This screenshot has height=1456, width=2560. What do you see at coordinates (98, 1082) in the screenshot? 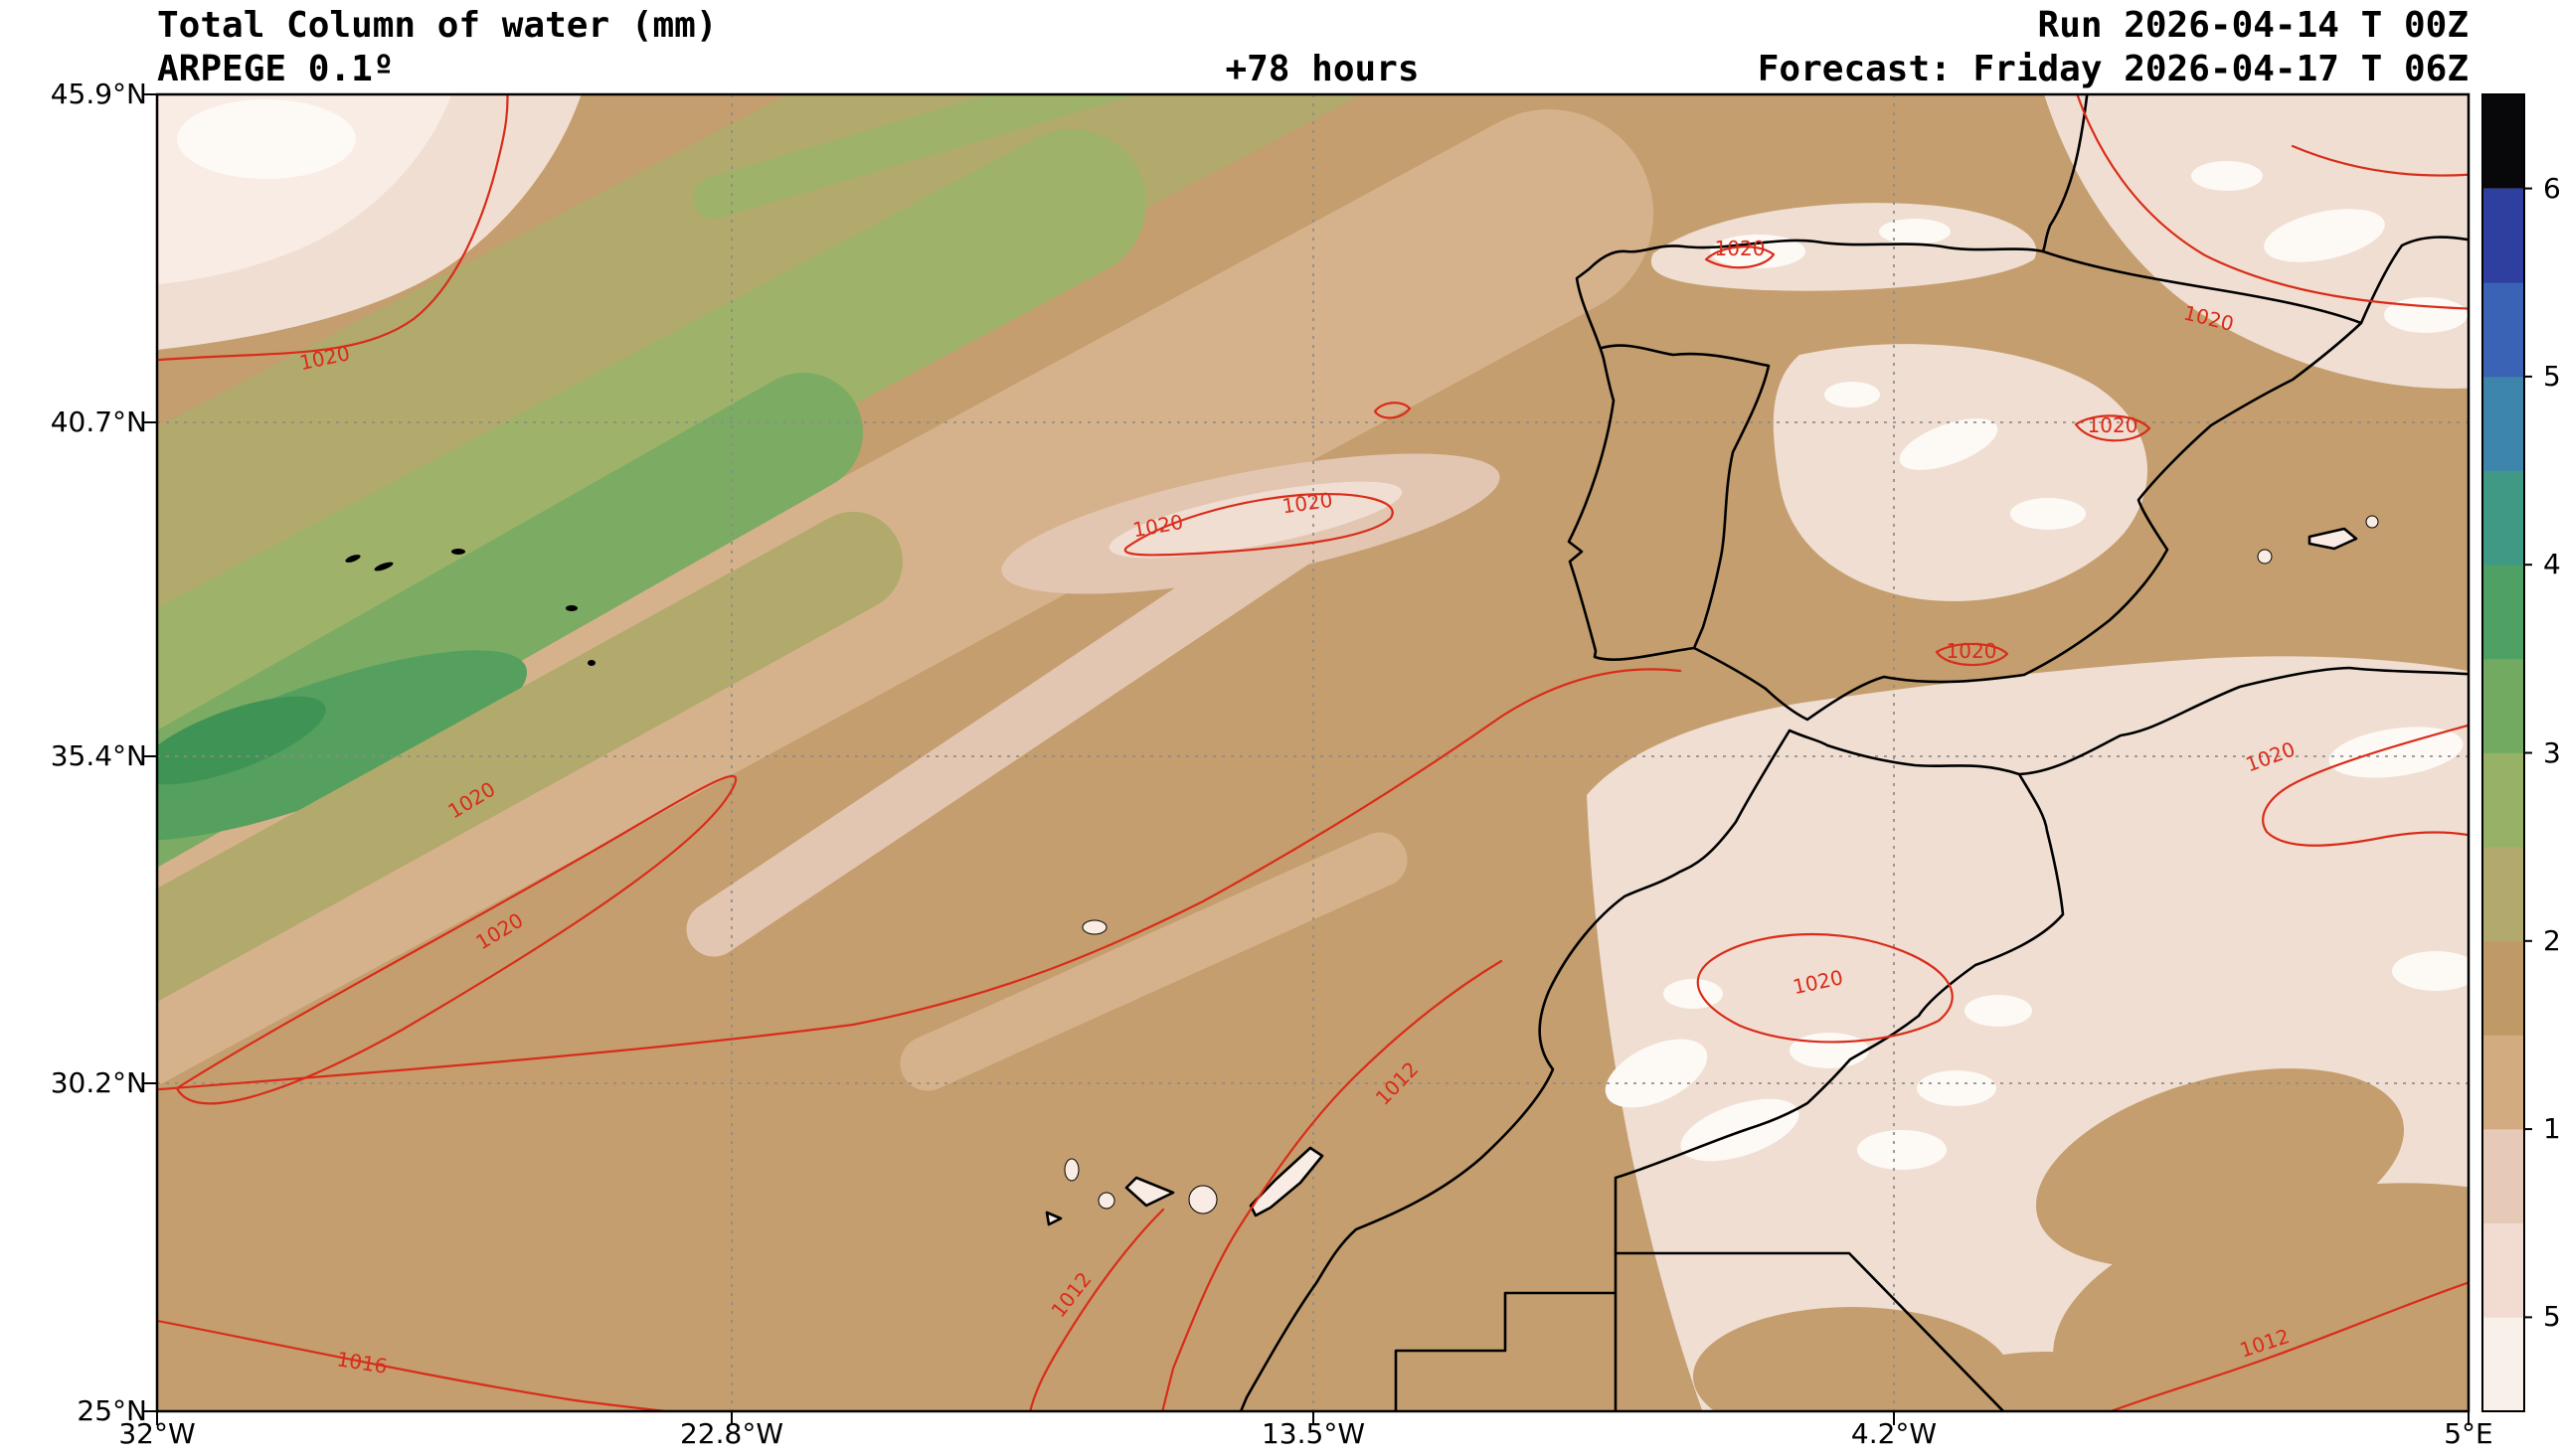
I see `lat-tick-label: 30.2°N` at bounding box center [98, 1082].